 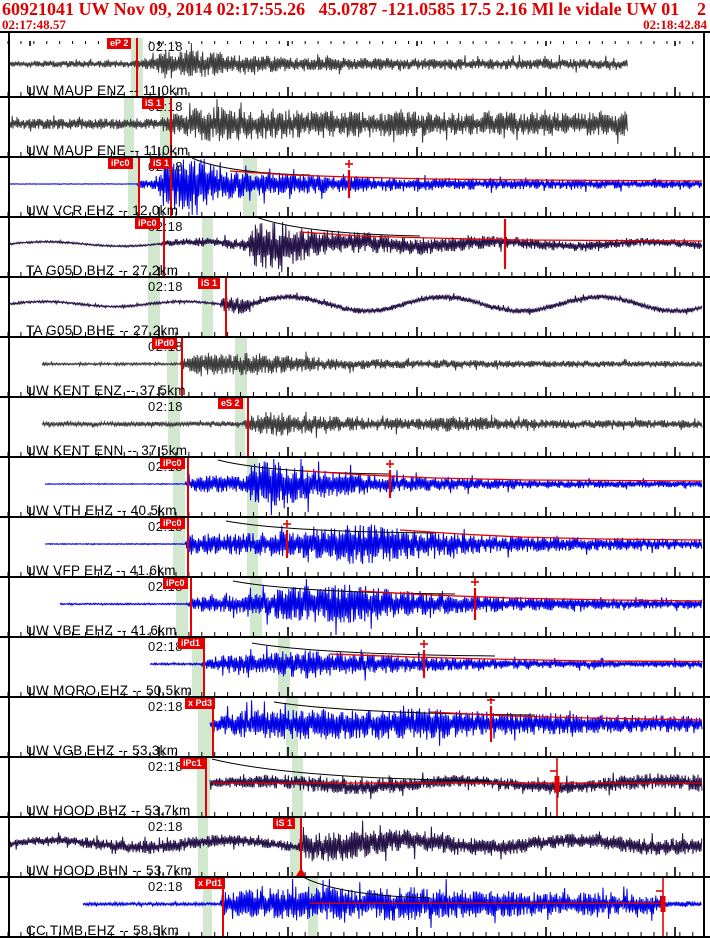 What do you see at coordinates (119, 43) in the screenshot?
I see `phase-pick-flag: eP 2` at bounding box center [119, 43].